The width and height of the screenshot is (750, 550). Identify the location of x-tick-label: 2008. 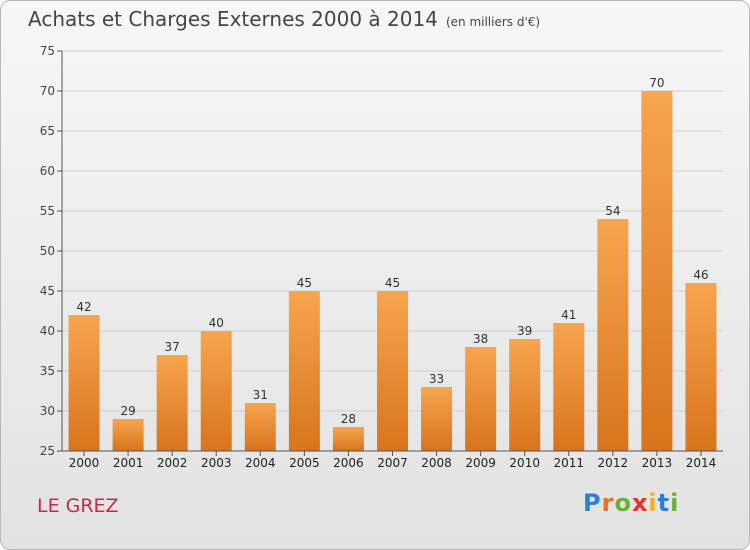
(436, 463).